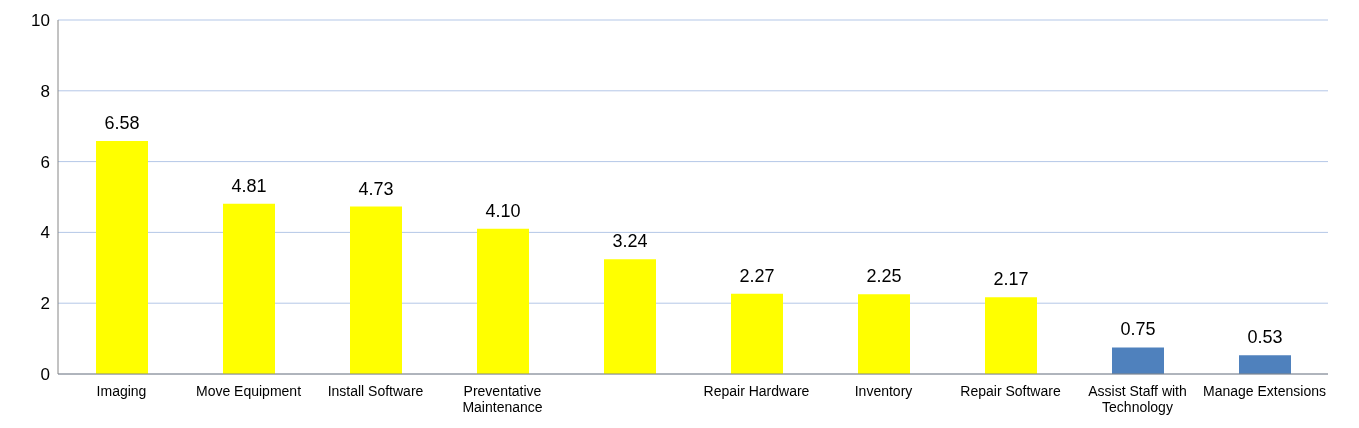  I want to click on y-tick-label: 10, so click(40, 21).